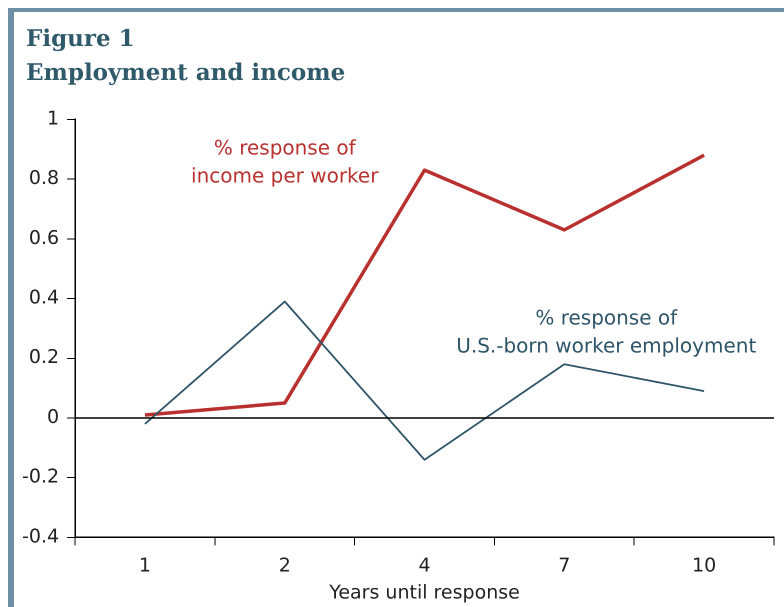  Describe the element at coordinates (424, 593) in the screenshot. I see `x-axis-title: Years until response` at that location.